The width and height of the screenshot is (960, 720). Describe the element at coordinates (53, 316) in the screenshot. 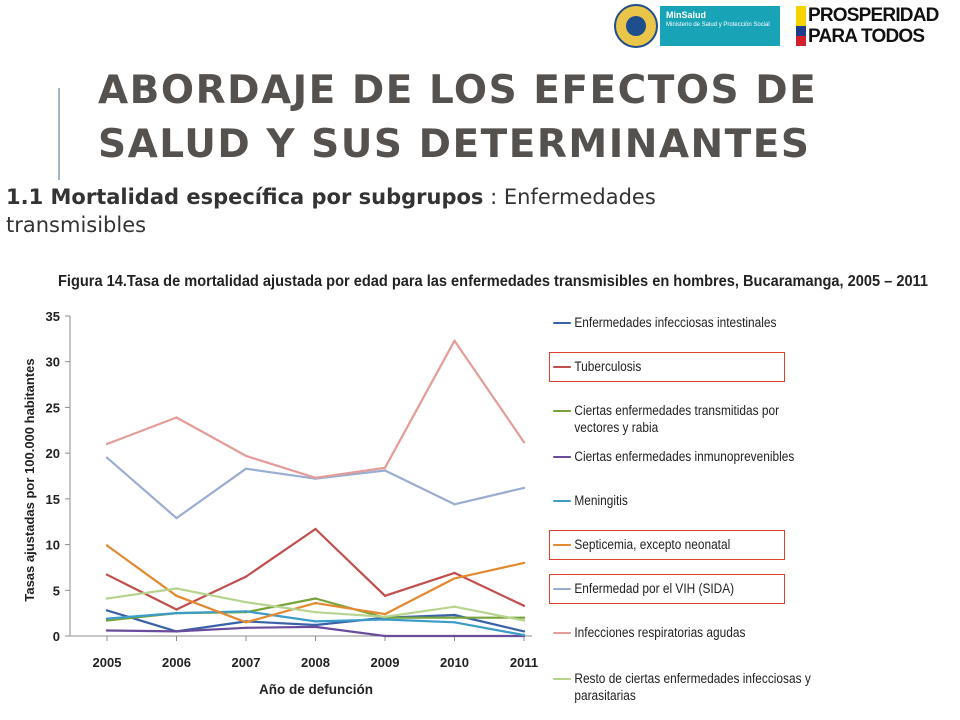

I see `y-tick-label: 35` at that location.